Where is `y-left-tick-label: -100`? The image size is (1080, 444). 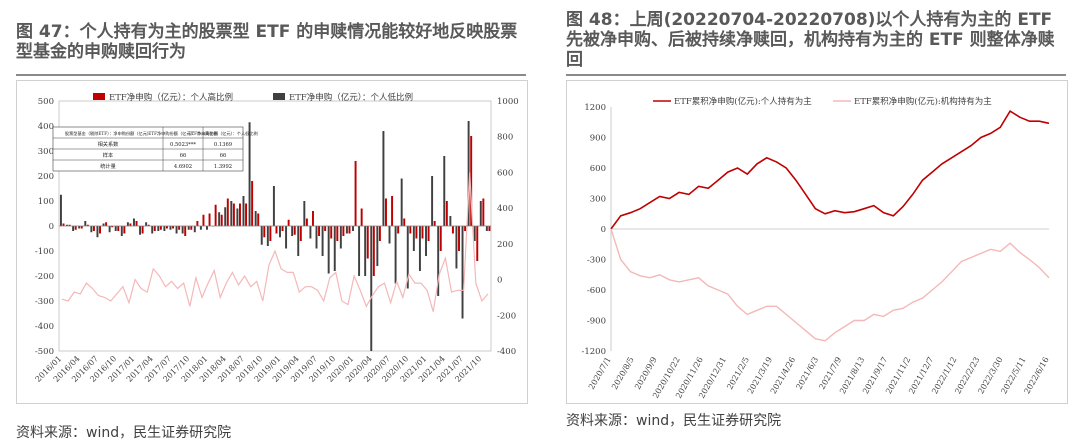
y-left-tick-label: -100 is located at coordinates (44, 252).